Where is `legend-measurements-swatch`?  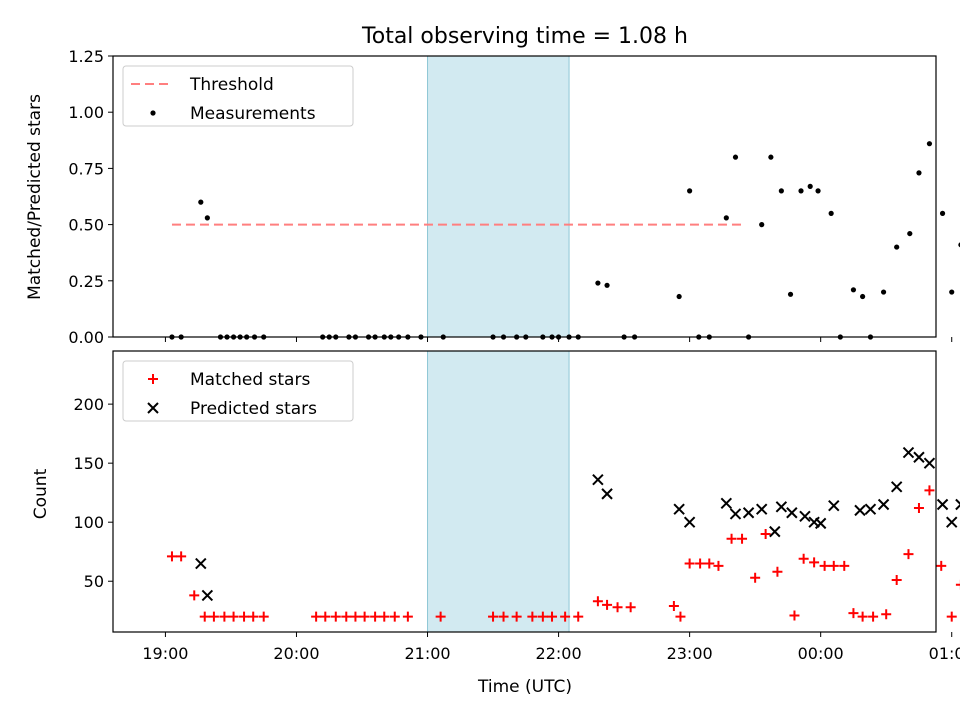 legend-measurements-swatch is located at coordinates (153, 113).